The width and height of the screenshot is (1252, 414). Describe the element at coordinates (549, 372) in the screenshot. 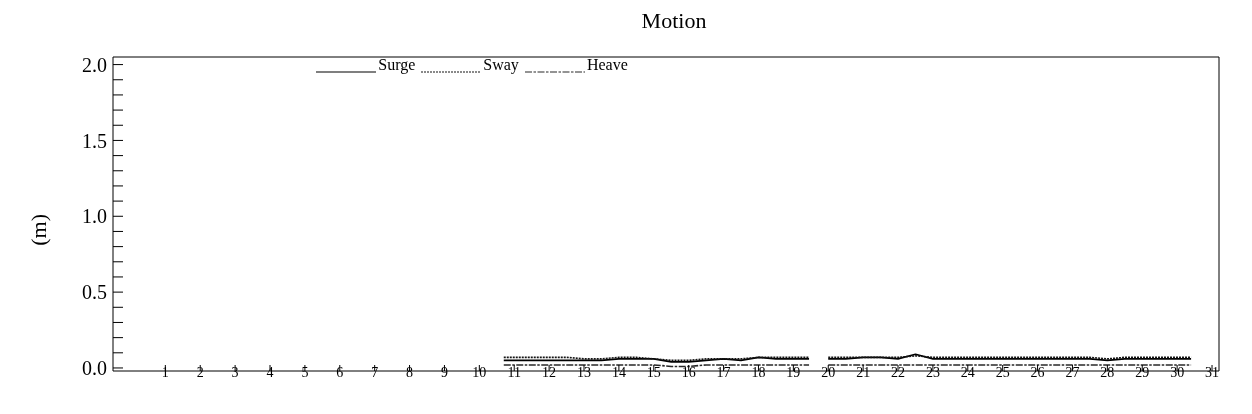

I see `x-tick-label: 12` at that location.